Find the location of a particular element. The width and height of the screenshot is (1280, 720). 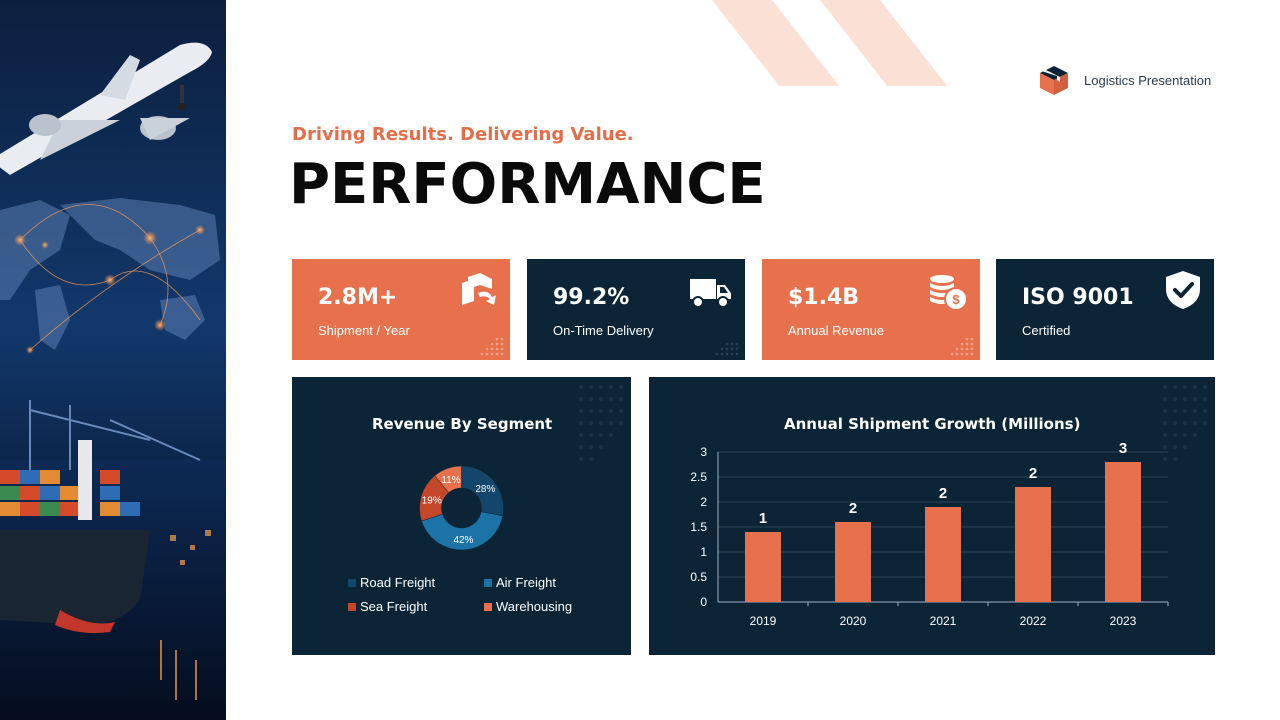

page-title: PERFORMANCE is located at coordinates (527, 184).